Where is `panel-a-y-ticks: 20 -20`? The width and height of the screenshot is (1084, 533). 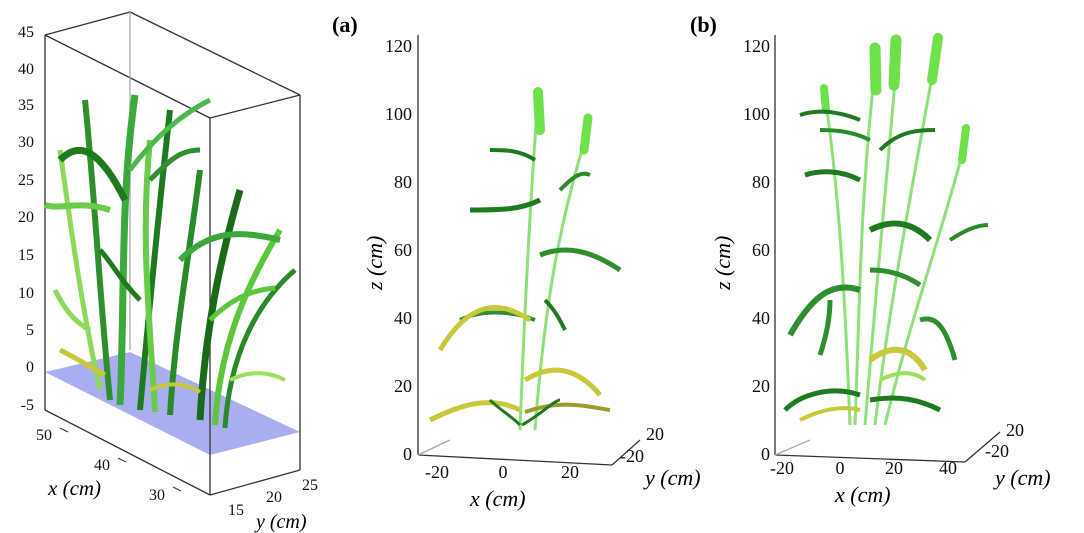 panel-a-y-ticks: 20 -20 is located at coordinates (642, 445).